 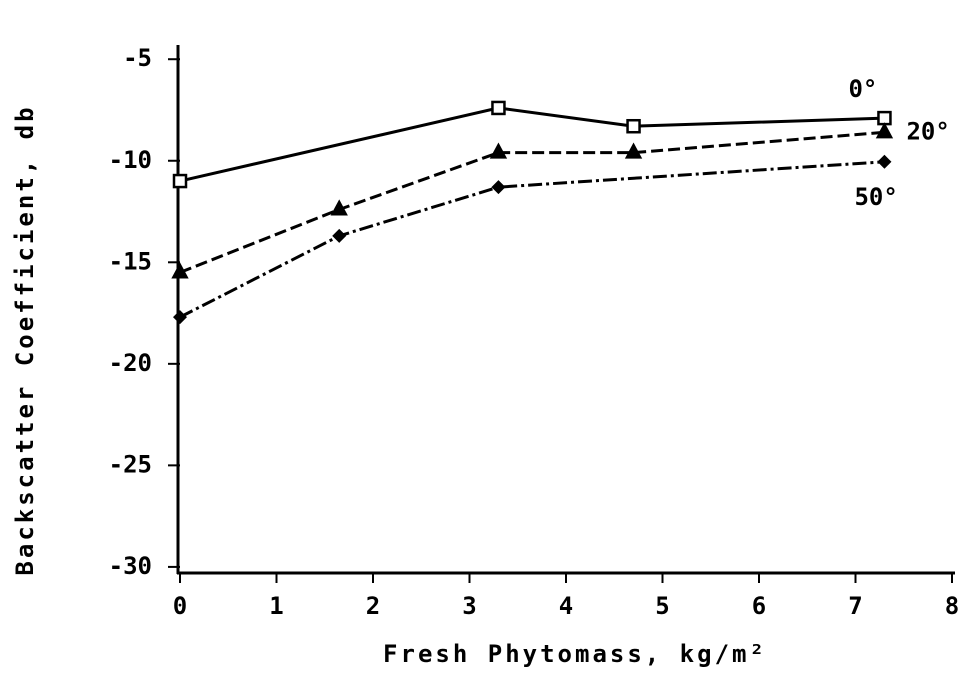 What do you see at coordinates (130, 464) in the screenshot?
I see `y-tick-label: -25` at bounding box center [130, 464].